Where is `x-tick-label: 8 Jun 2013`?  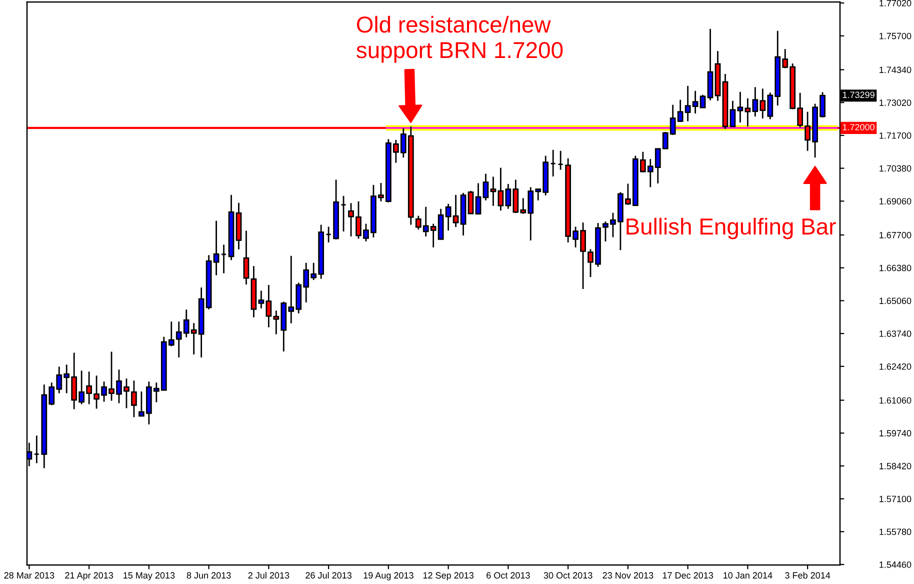
x-tick-label: 8 Jun 2013 is located at coordinates (208, 575).